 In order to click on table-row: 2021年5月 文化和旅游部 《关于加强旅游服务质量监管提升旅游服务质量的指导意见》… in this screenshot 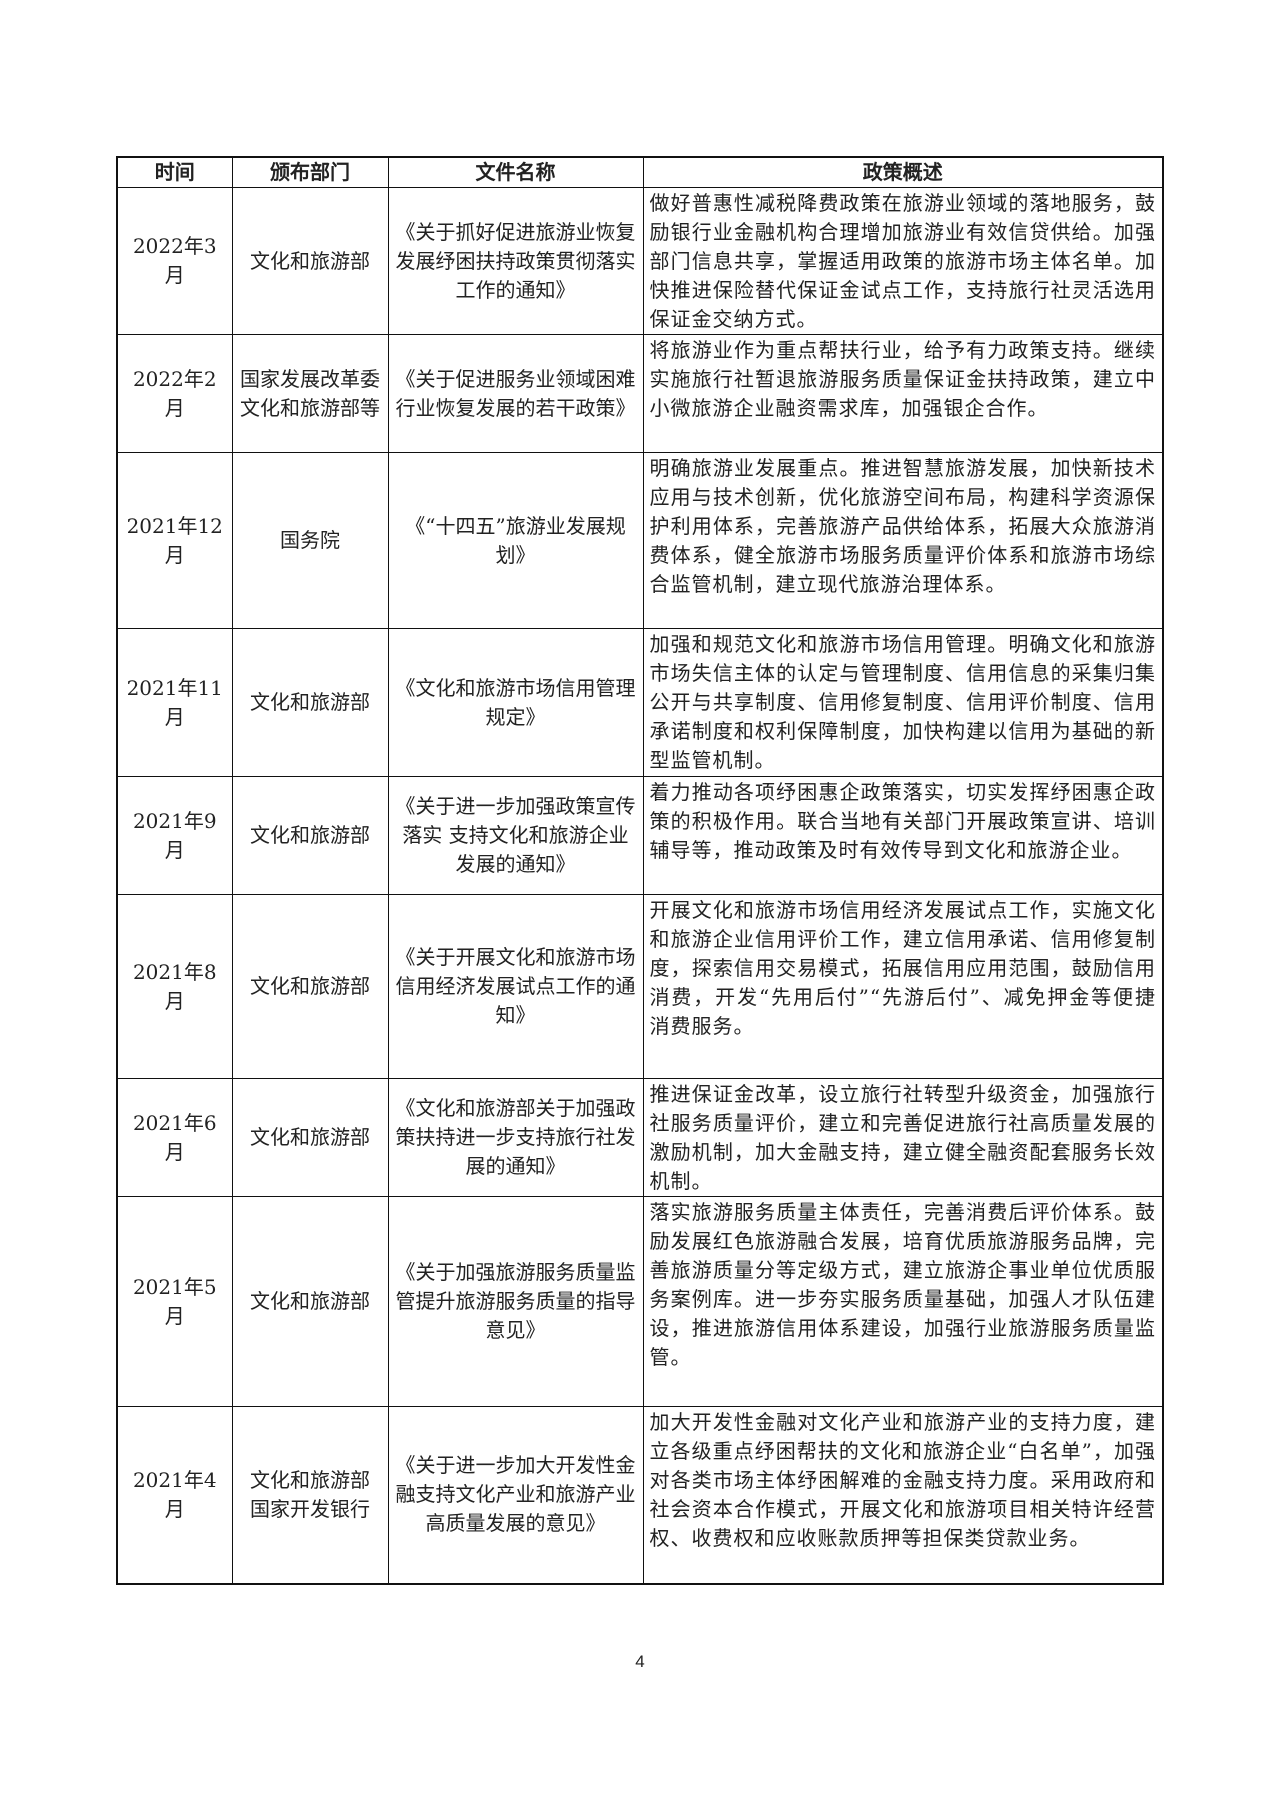, I will do `click(640, 1301)`.